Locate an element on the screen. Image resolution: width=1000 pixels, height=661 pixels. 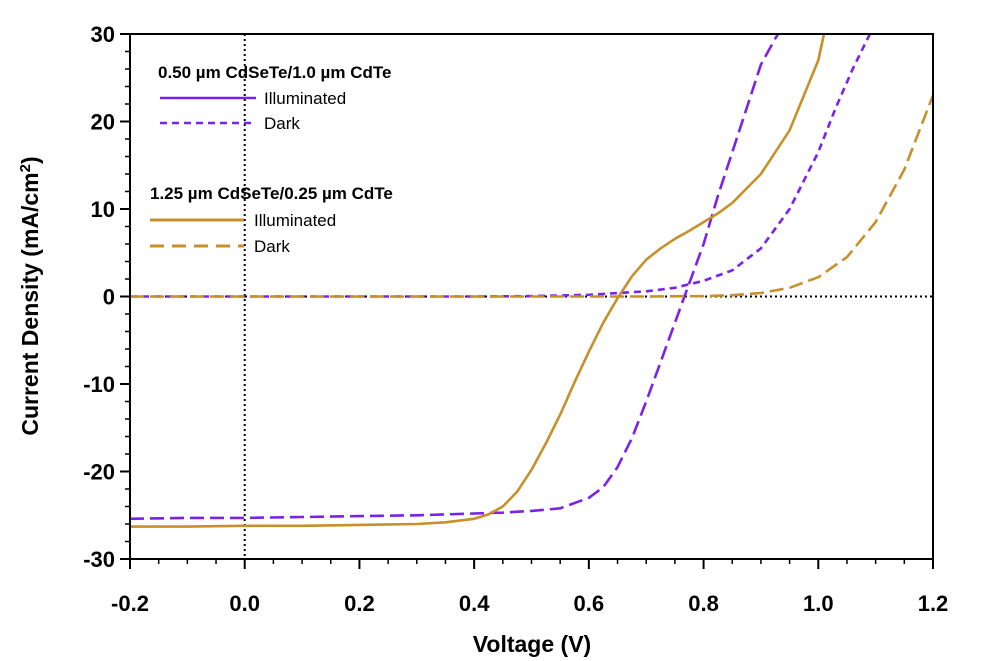
legend-label-group-1-dark: Dark is located at coordinates (282, 123).